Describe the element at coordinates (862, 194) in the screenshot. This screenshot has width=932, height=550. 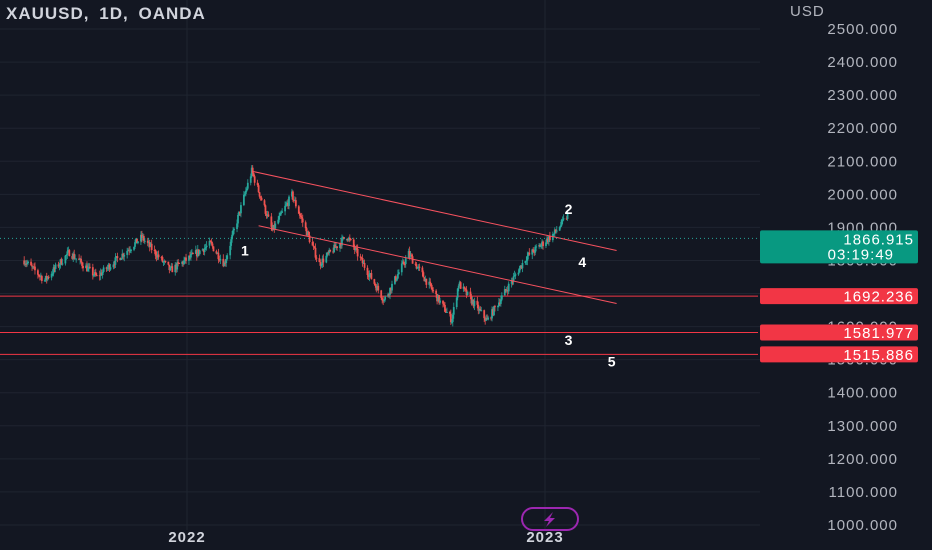
I see `y-tick-label: 2000.000` at that location.